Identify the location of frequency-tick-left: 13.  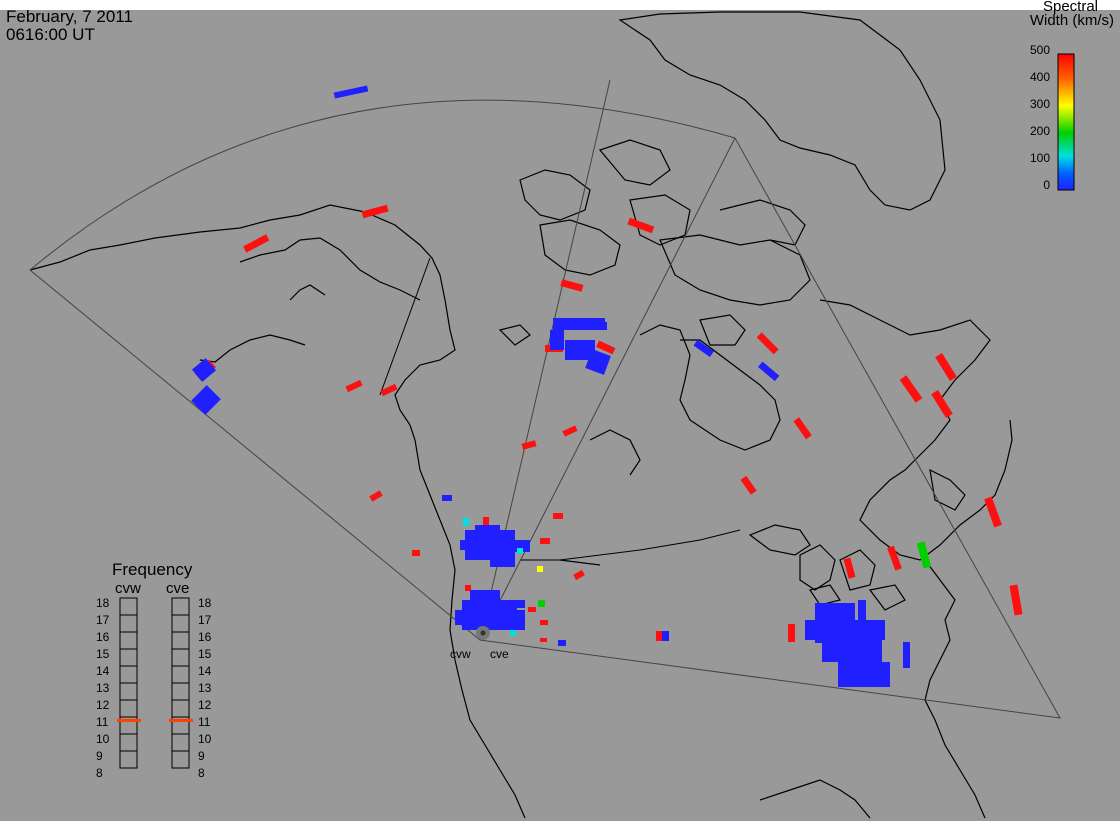
(103, 688).